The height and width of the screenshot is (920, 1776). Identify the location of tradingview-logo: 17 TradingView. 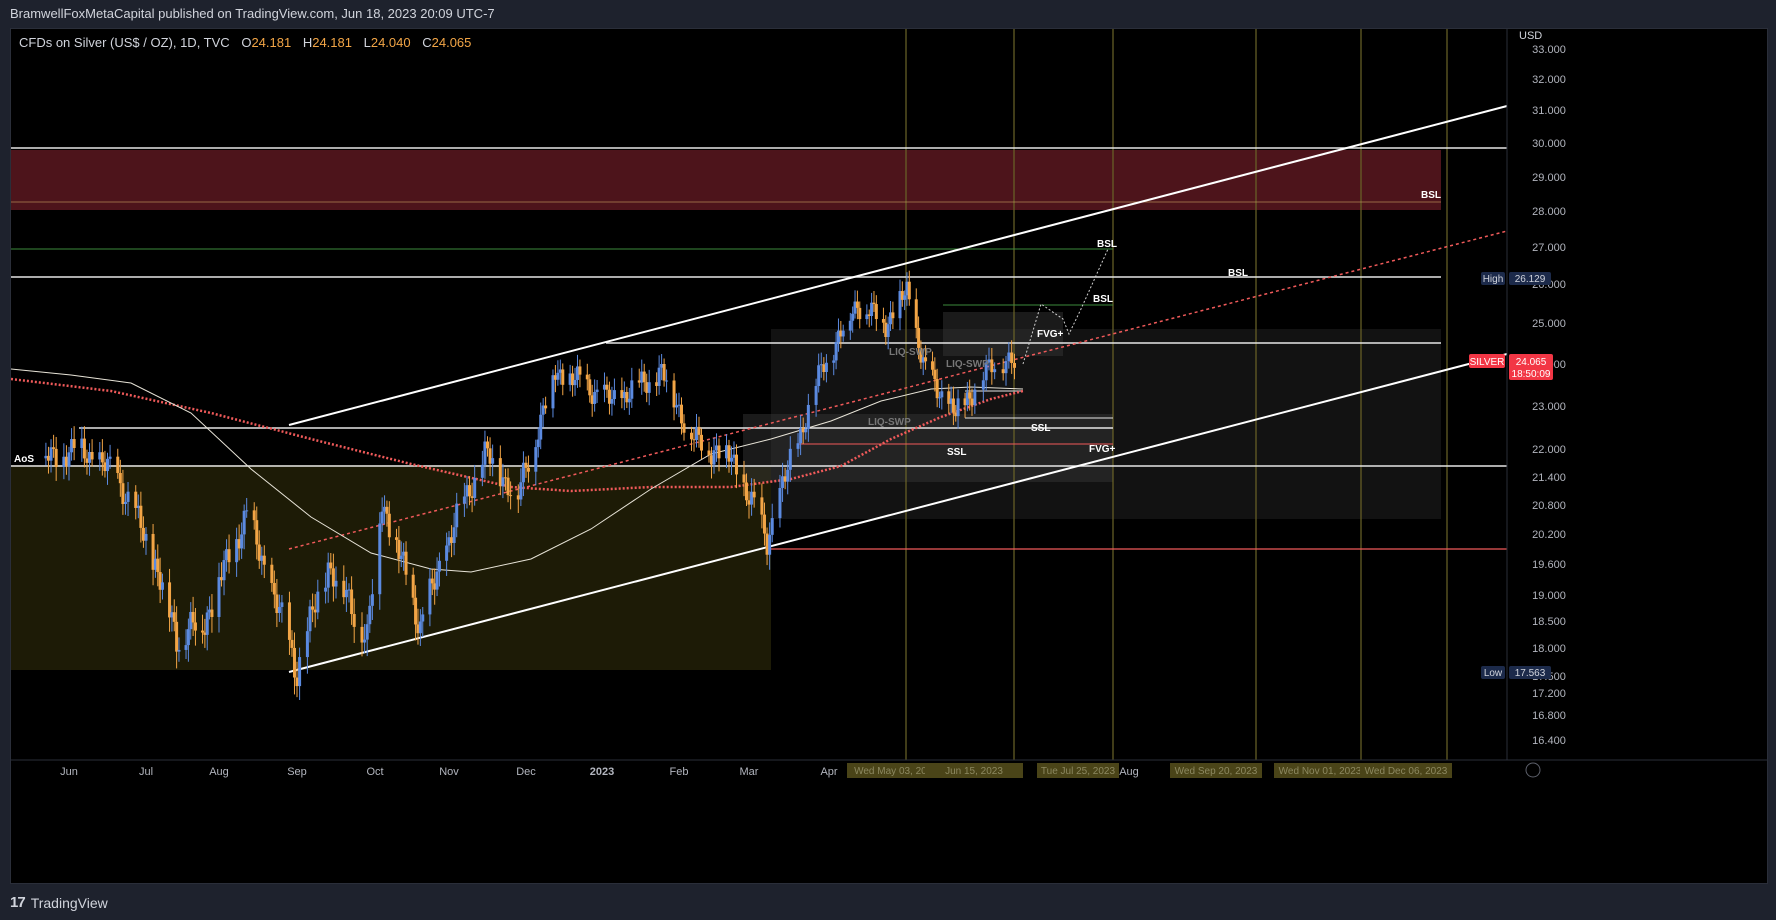
(59, 902).